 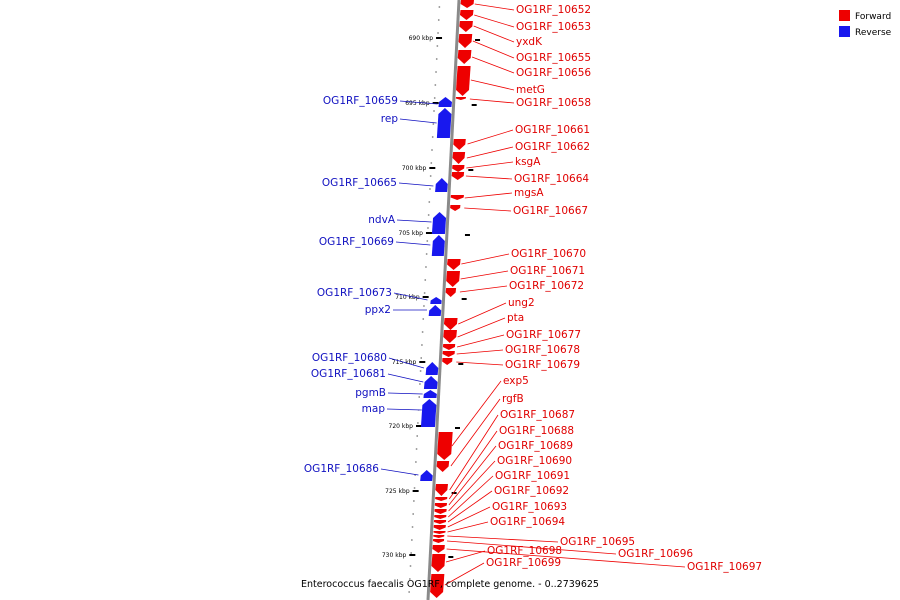 I want to click on gene-label-forward: OG1RF_10692, so click(x=531, y=491).